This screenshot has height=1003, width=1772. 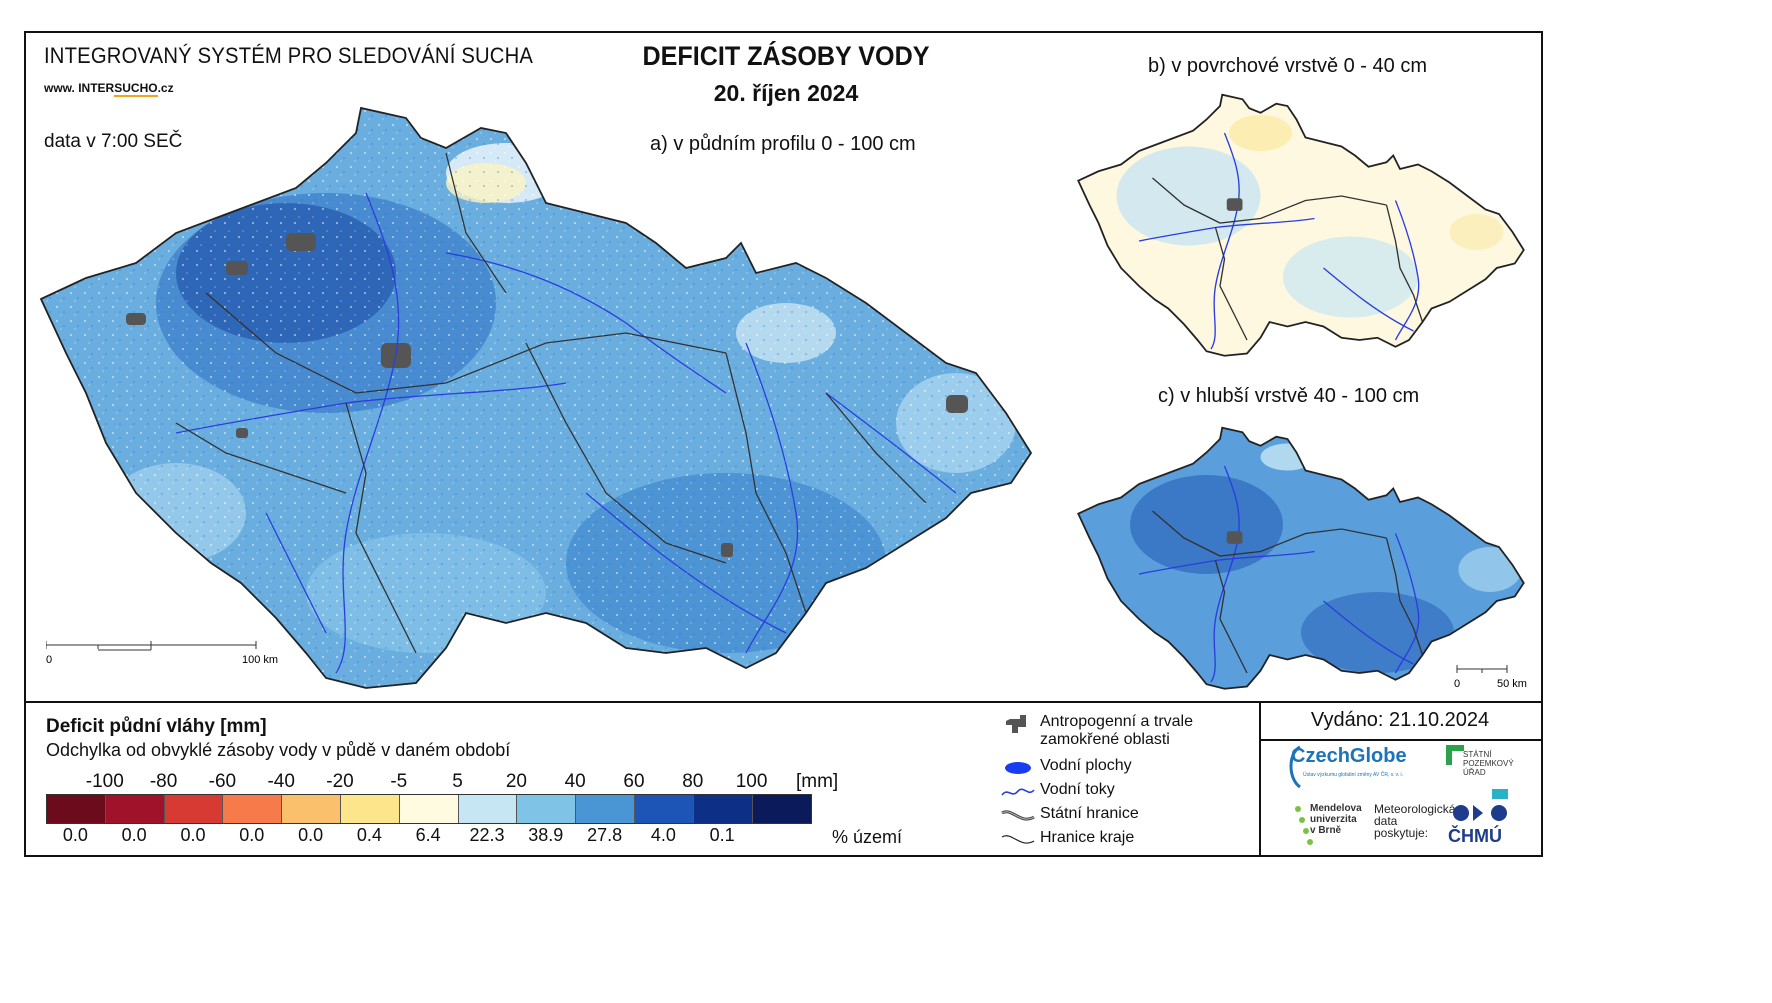 I want to click on small-scale-bar: 0 50 km, so click(x=1490, y=677).